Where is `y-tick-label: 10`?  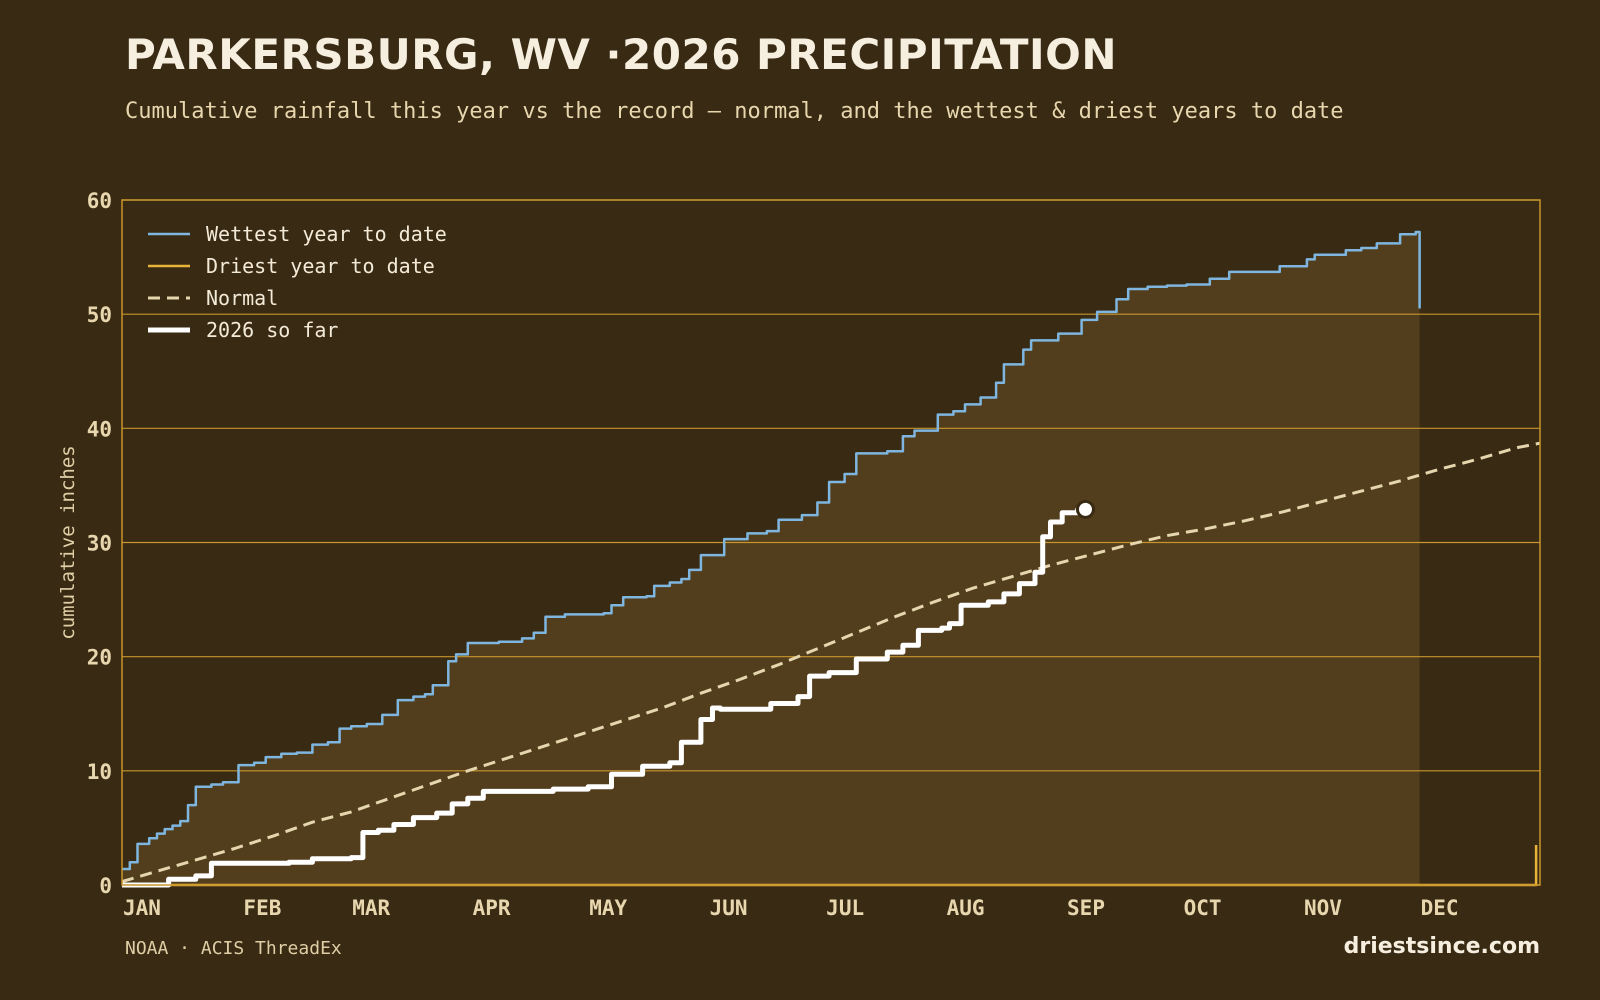 y-tick-label: 10 is located at coordinates (99, 772).